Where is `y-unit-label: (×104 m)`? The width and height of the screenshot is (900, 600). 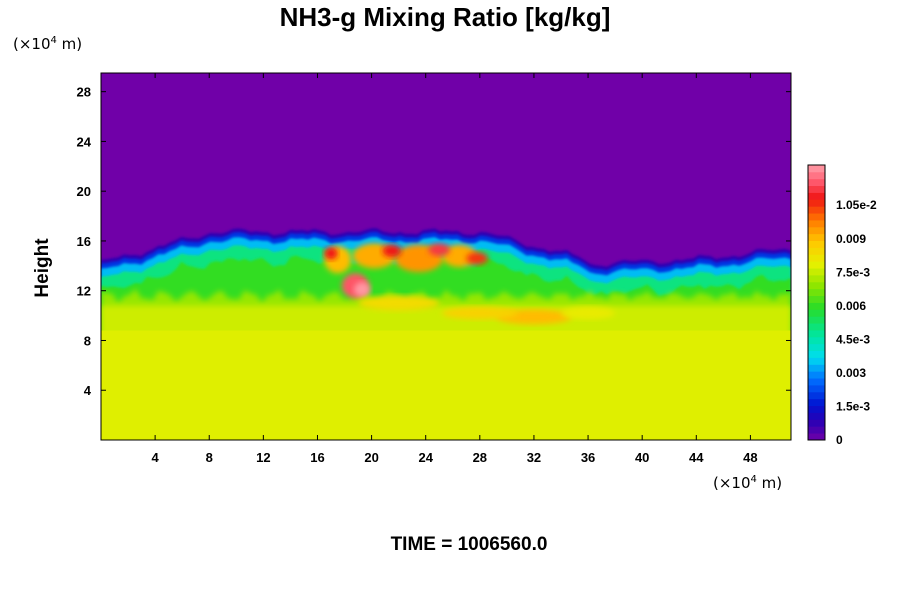
y-unit-label: (×104 m) is located at coordinates (47, 44).